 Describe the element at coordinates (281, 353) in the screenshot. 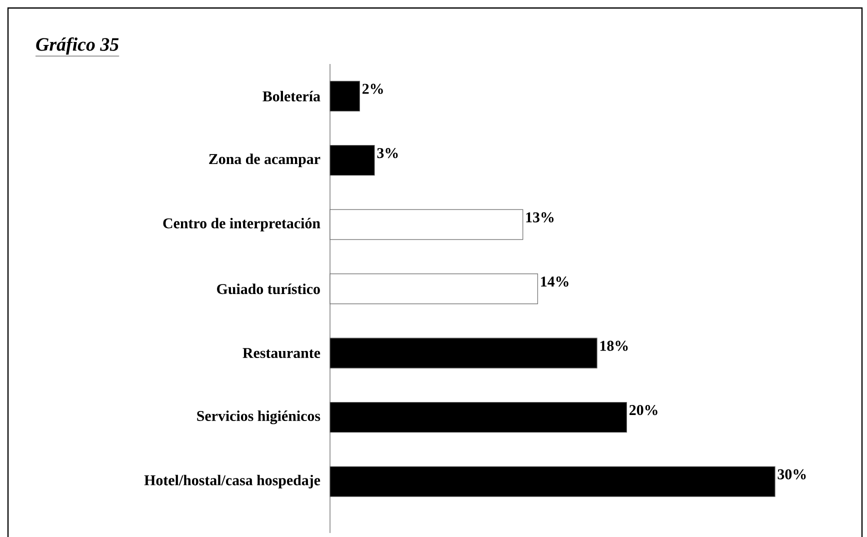

I see `y-tick-label: Restaurante` at that location.